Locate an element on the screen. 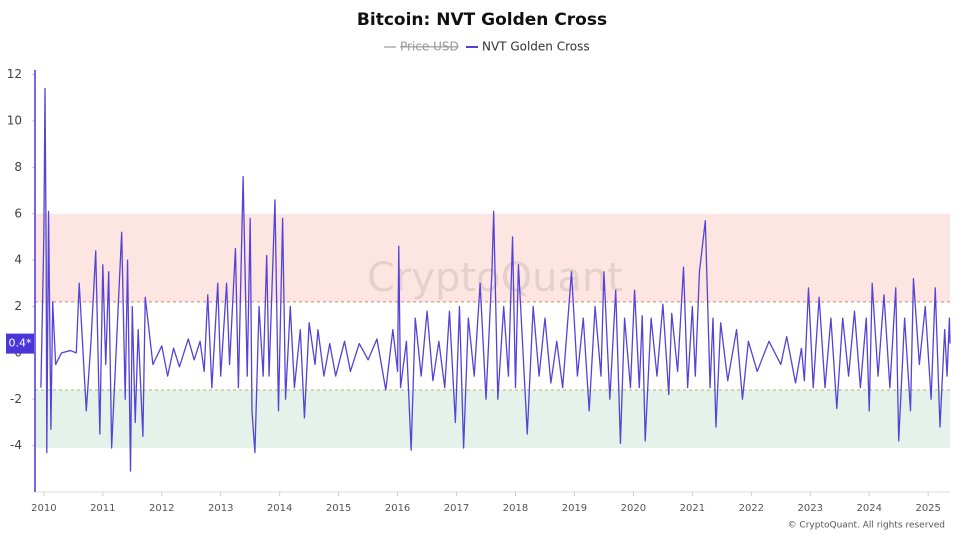  x-tick-label: 2012 is located at coordinates (161, 508).